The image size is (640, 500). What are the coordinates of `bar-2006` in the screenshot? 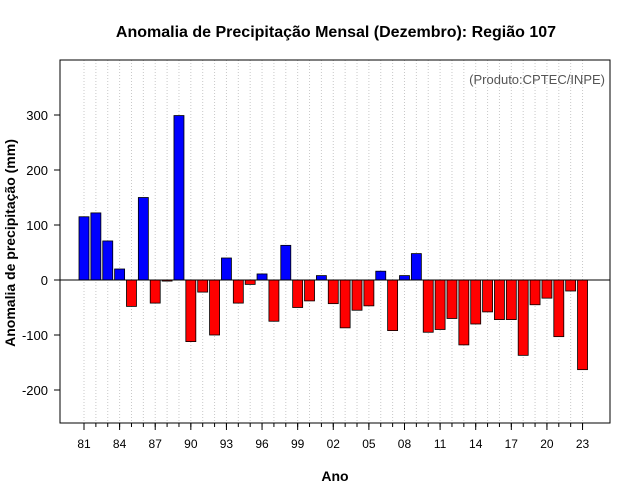 It's located at (381, 275).